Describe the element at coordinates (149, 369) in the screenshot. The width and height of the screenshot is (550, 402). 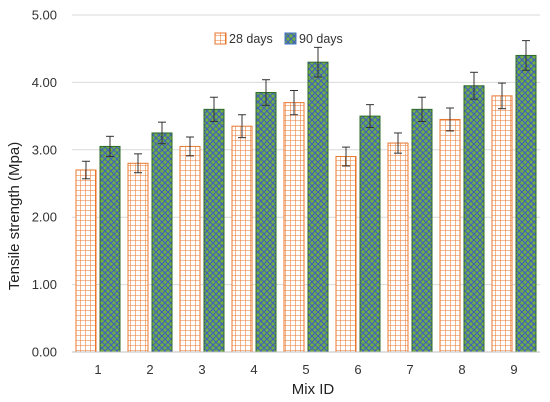
I see `x-tick-label: 2` at that location.